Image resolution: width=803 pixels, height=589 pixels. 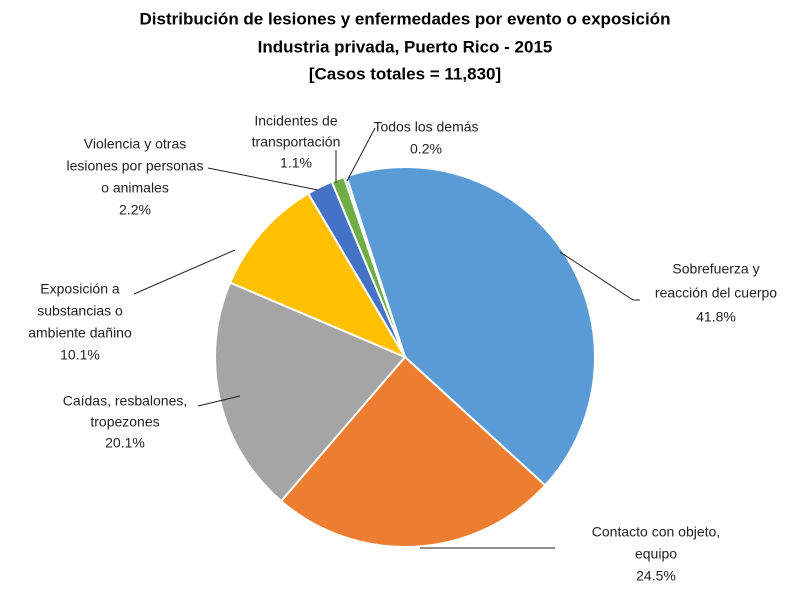 I want to click on chart-title: [Casos totales = 11,830], so click(x=405, y=73).